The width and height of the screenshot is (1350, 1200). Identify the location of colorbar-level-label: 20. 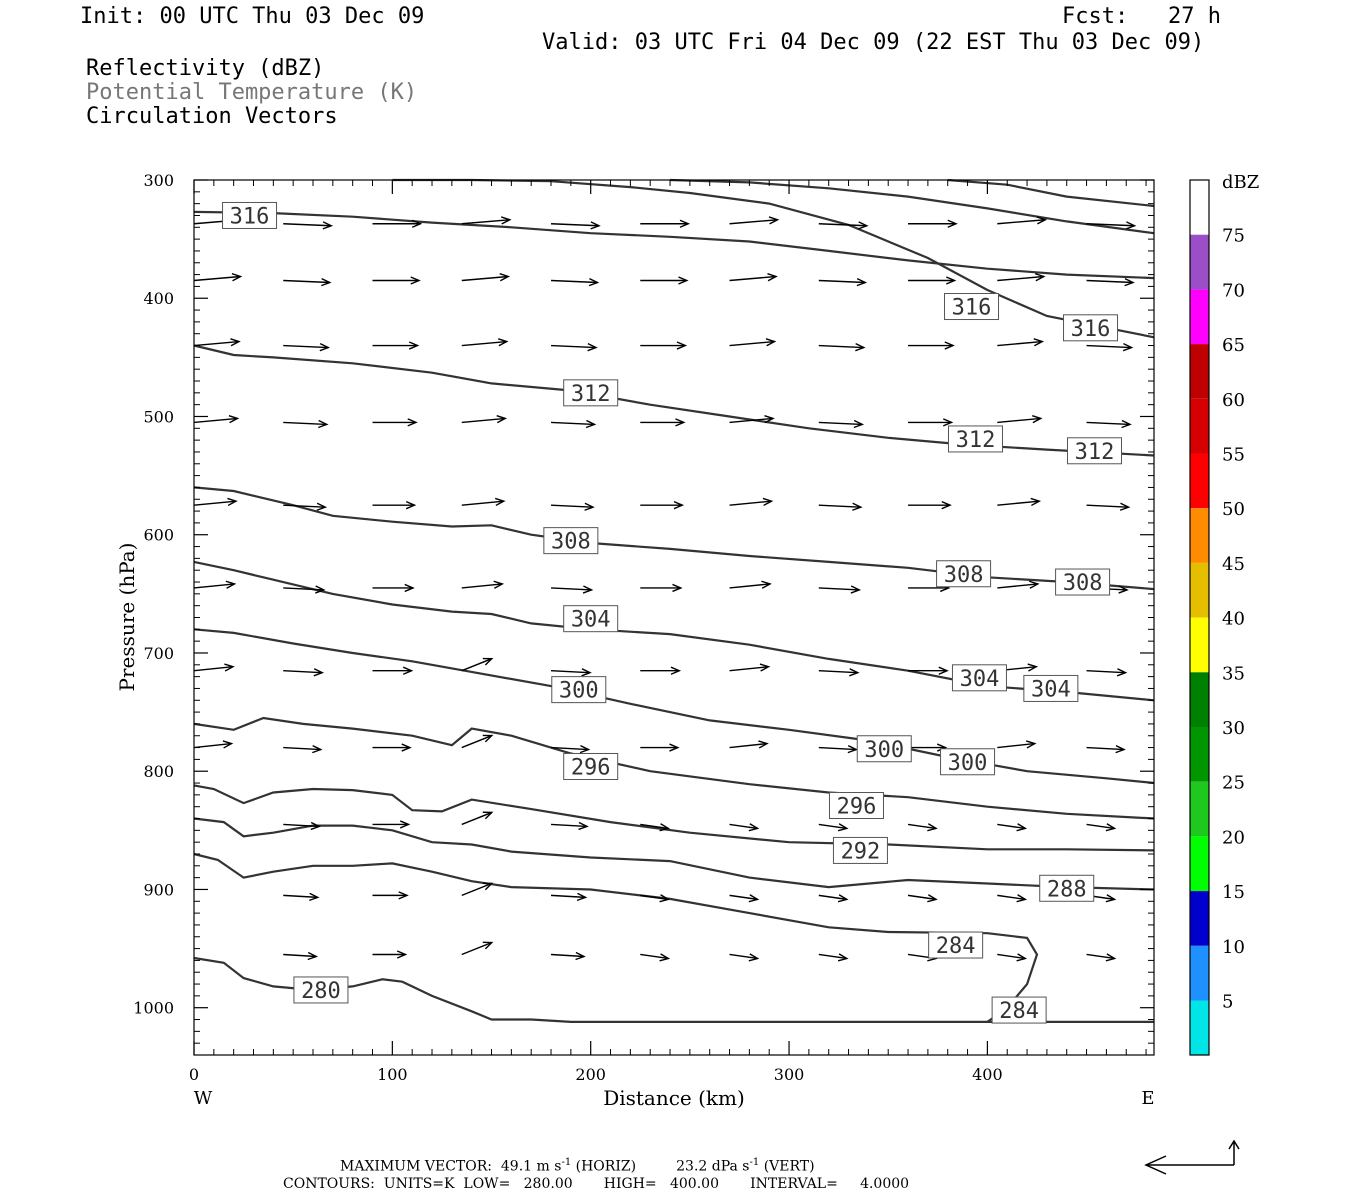
(1233, 837).